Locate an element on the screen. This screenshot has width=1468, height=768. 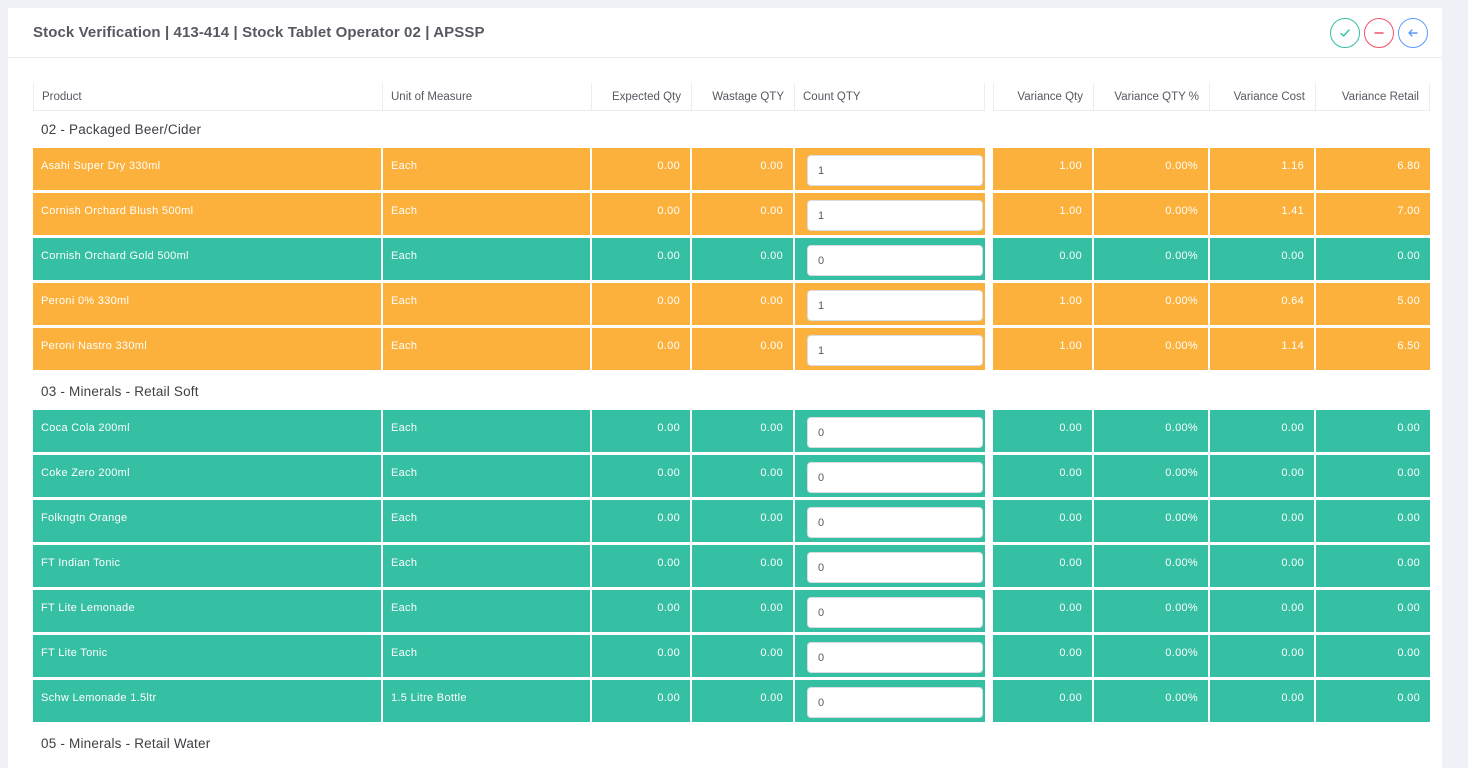
product-name: Coke Zero 200ml is located at coordinates (85, 473).